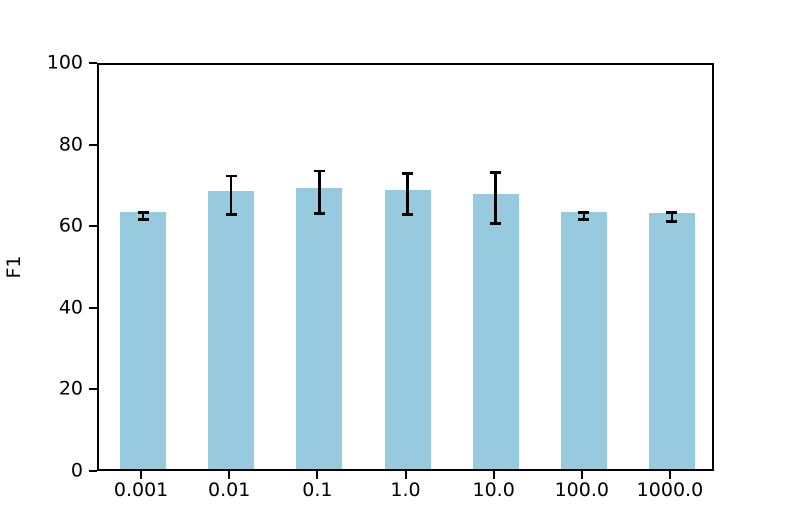 This screenshot has height=529, width=793. Describe the element at coordinates (70, 144) in the screenshot. I see `y-tick-label: 80` at that location.